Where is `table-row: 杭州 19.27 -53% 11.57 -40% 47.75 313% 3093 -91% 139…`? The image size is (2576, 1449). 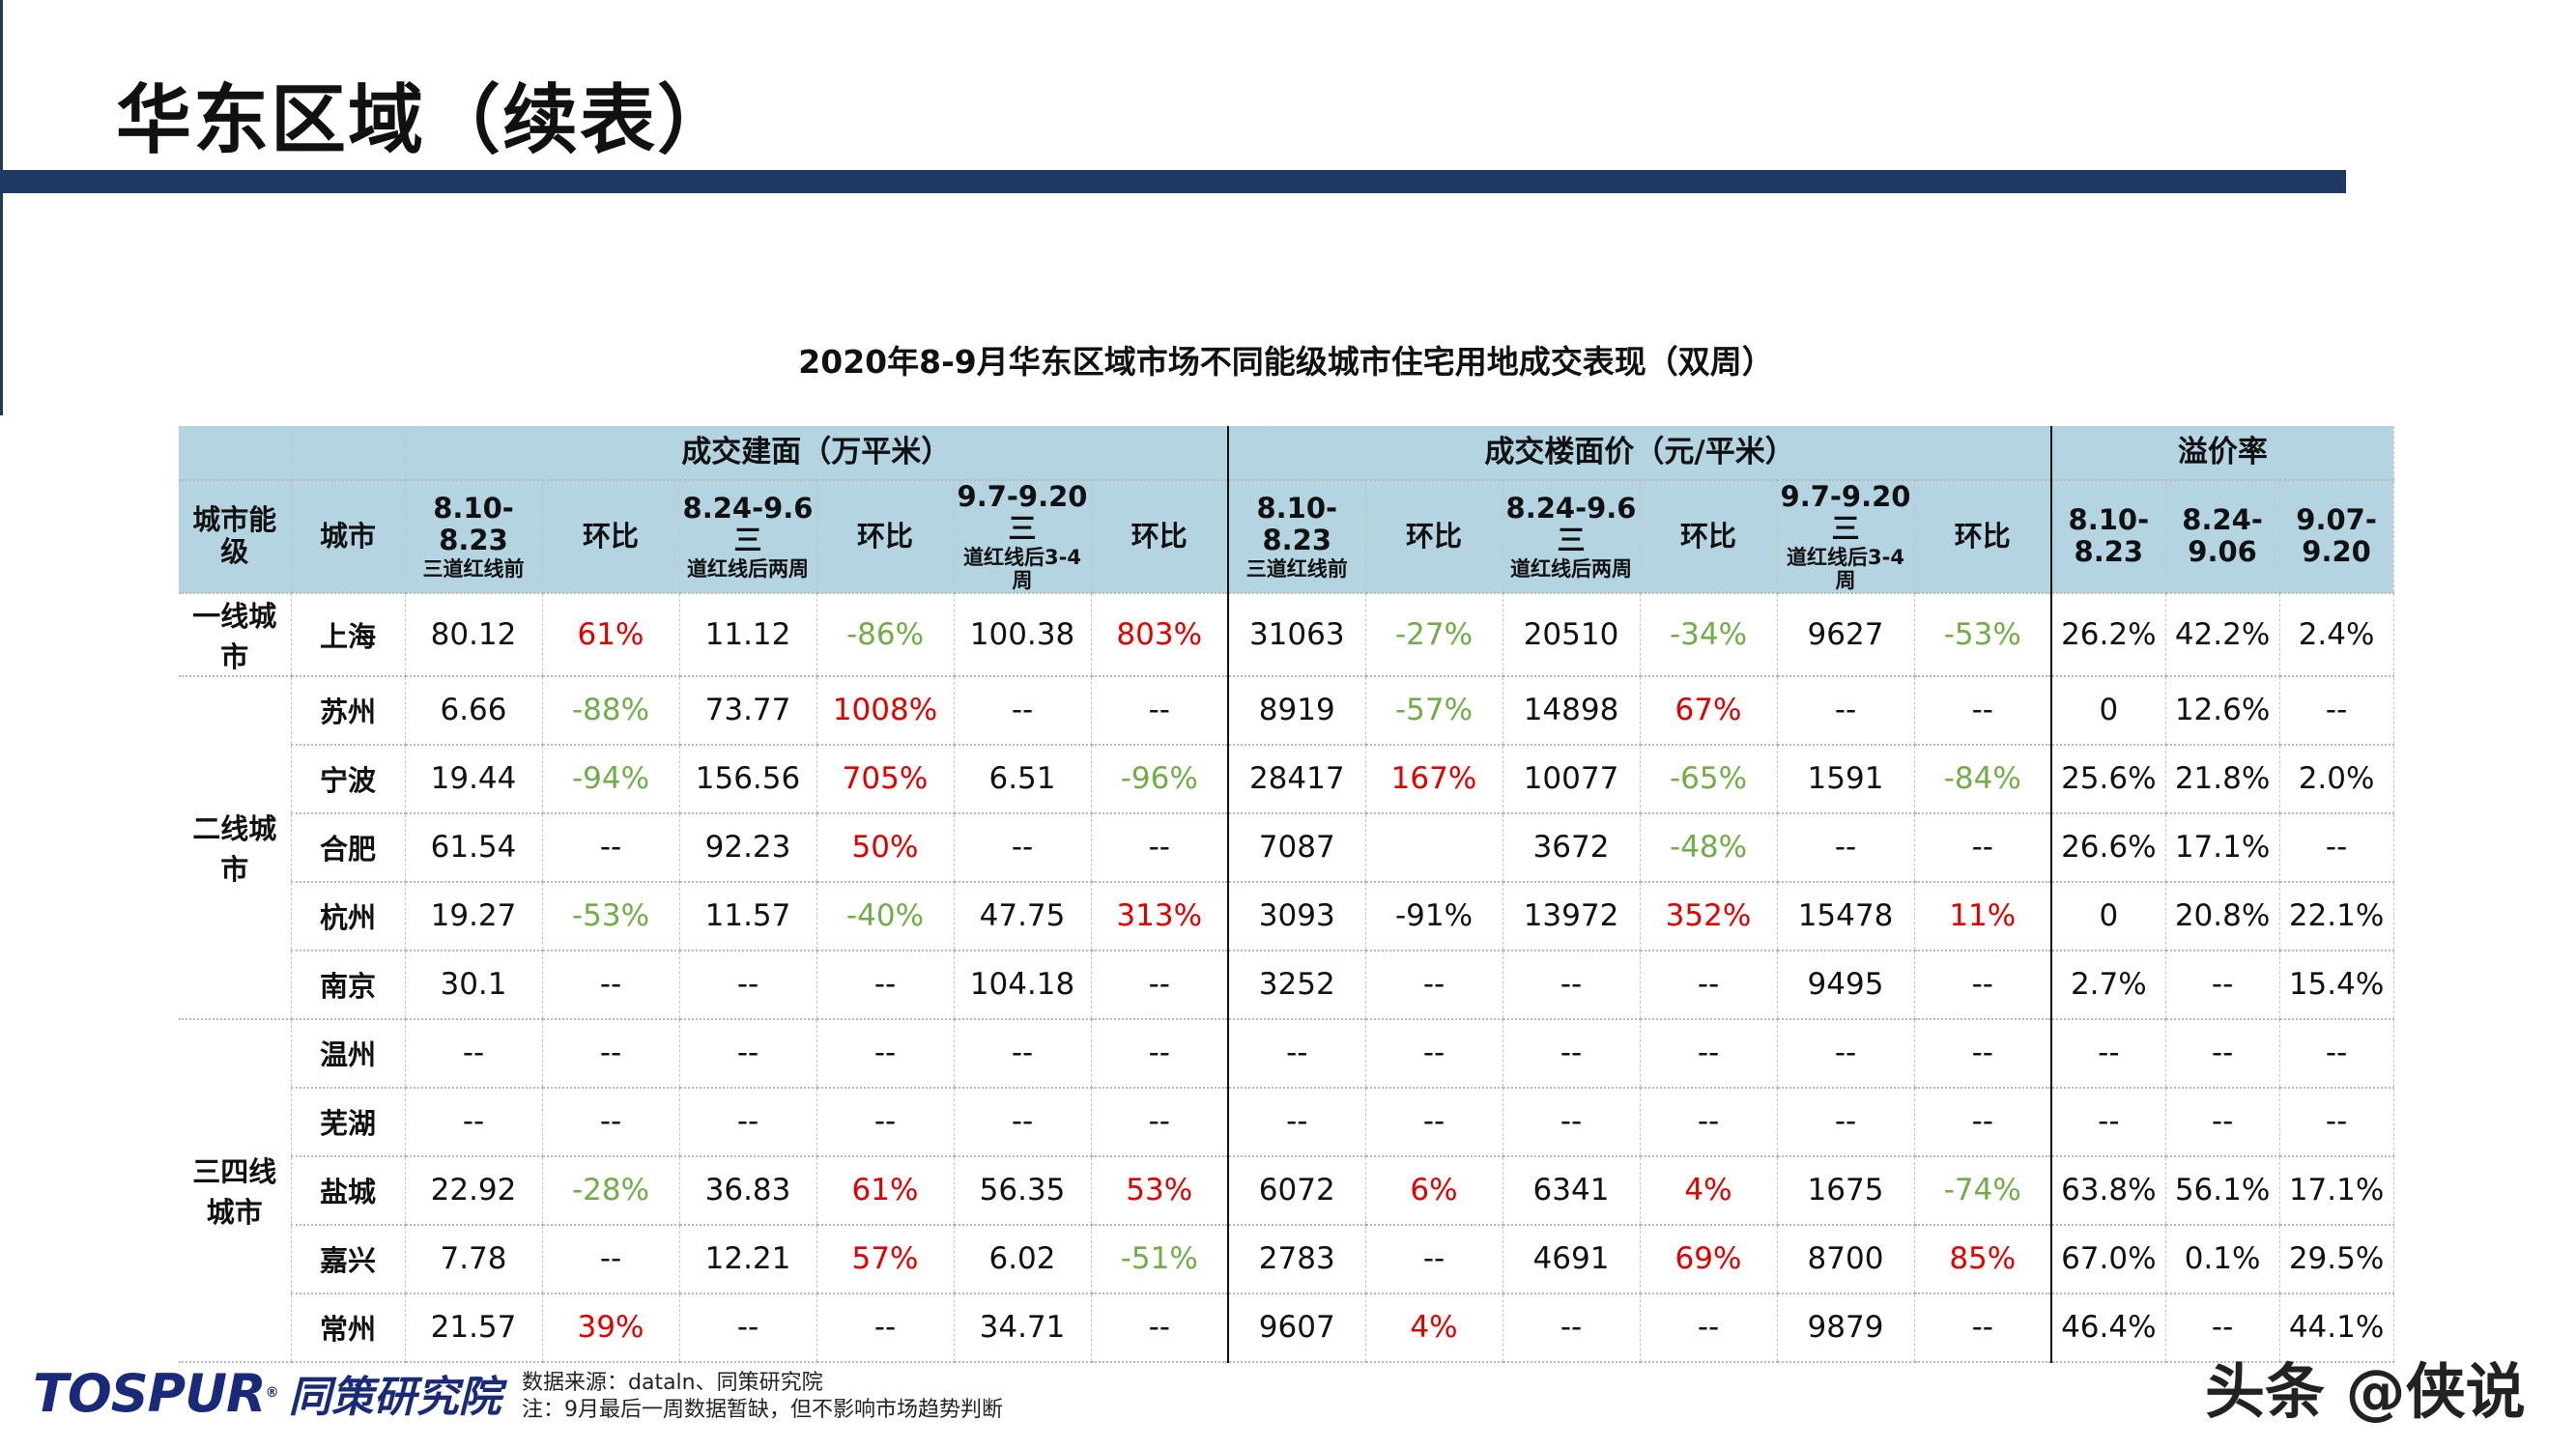
table-row: 杭州 19.27 -53% 11.57 -40% 47.75 313% 3093 -91% 139… is located at coordinates (1287, 916).